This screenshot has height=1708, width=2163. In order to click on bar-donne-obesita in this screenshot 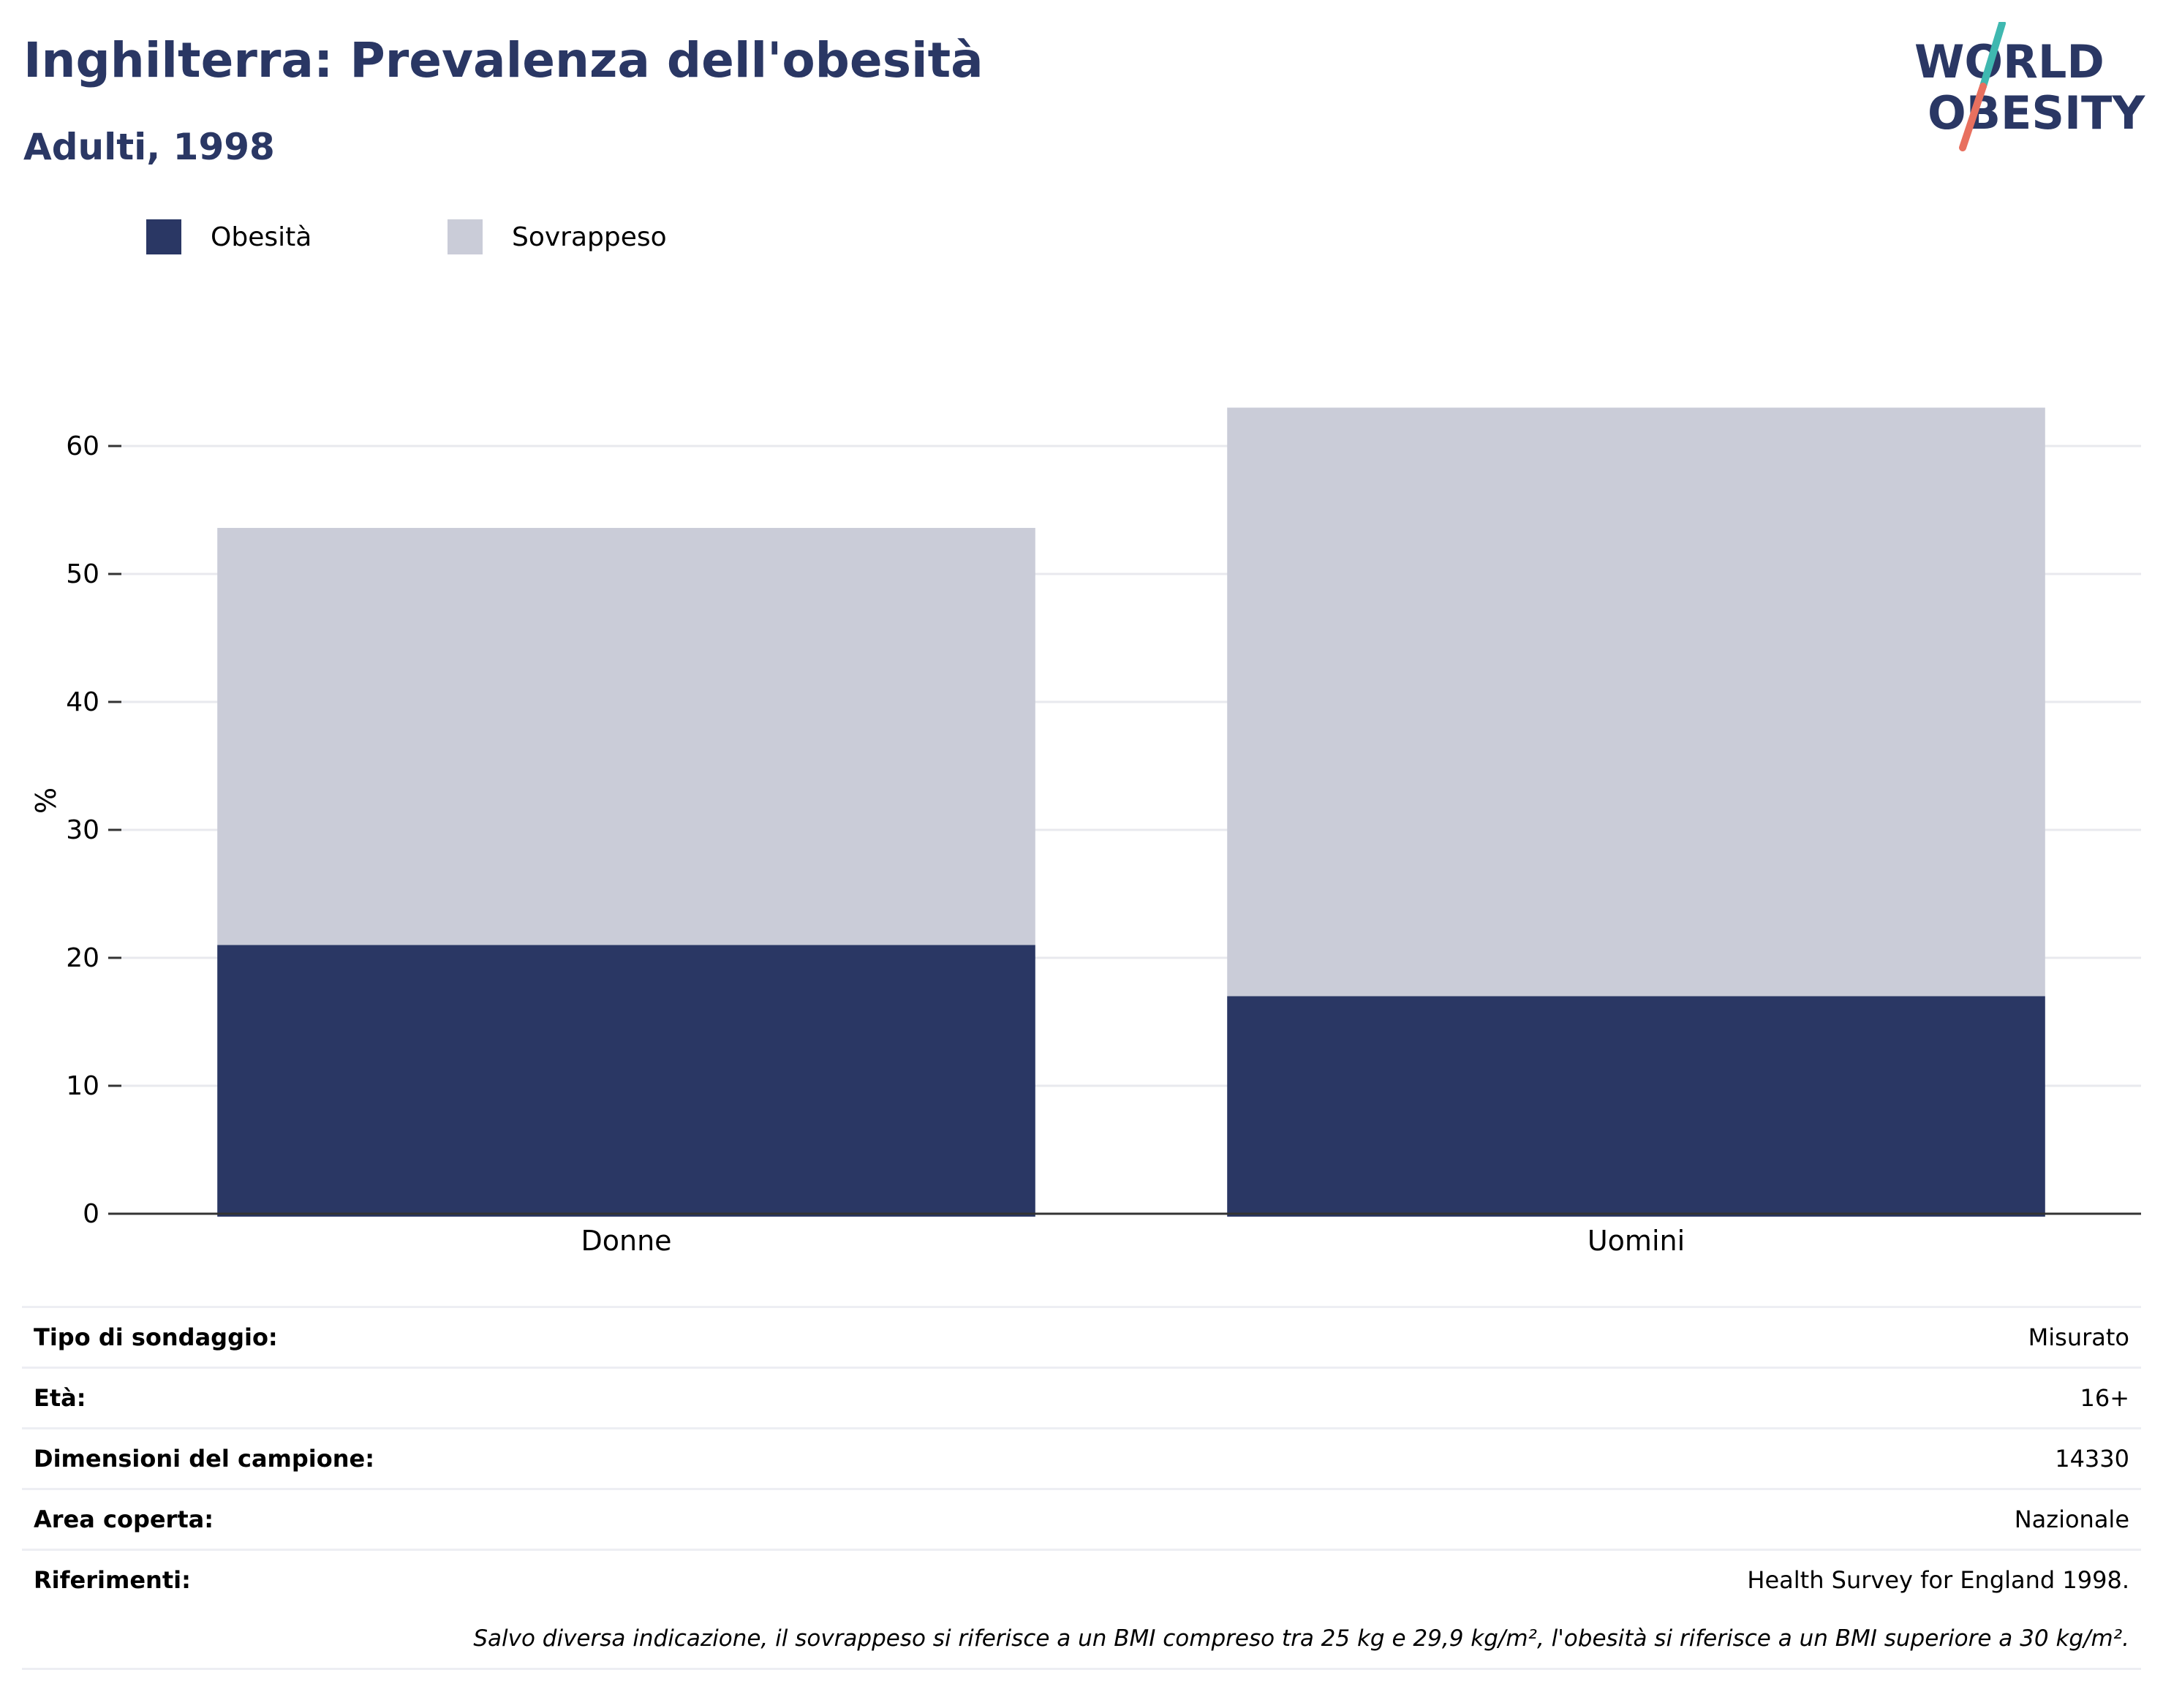, I will do `click(626, 1081)`.